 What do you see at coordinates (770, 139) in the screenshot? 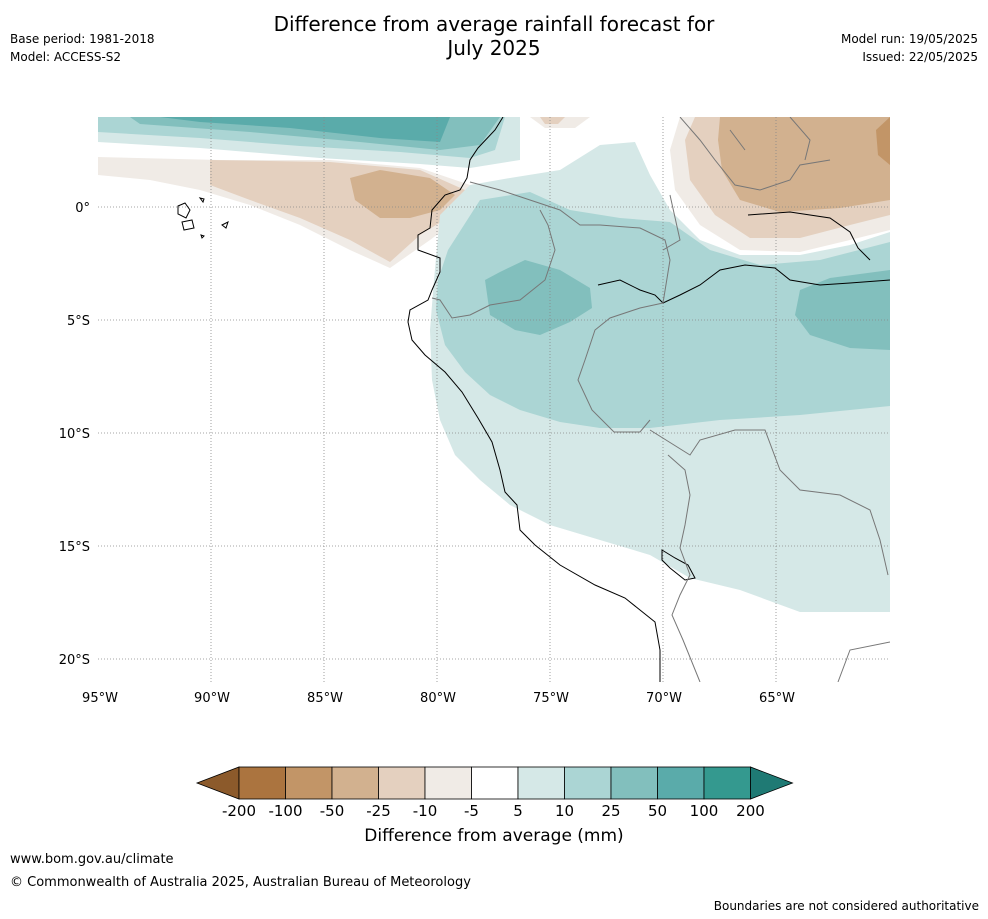
I see `border-north-dry` at bounding box center [770, 139].